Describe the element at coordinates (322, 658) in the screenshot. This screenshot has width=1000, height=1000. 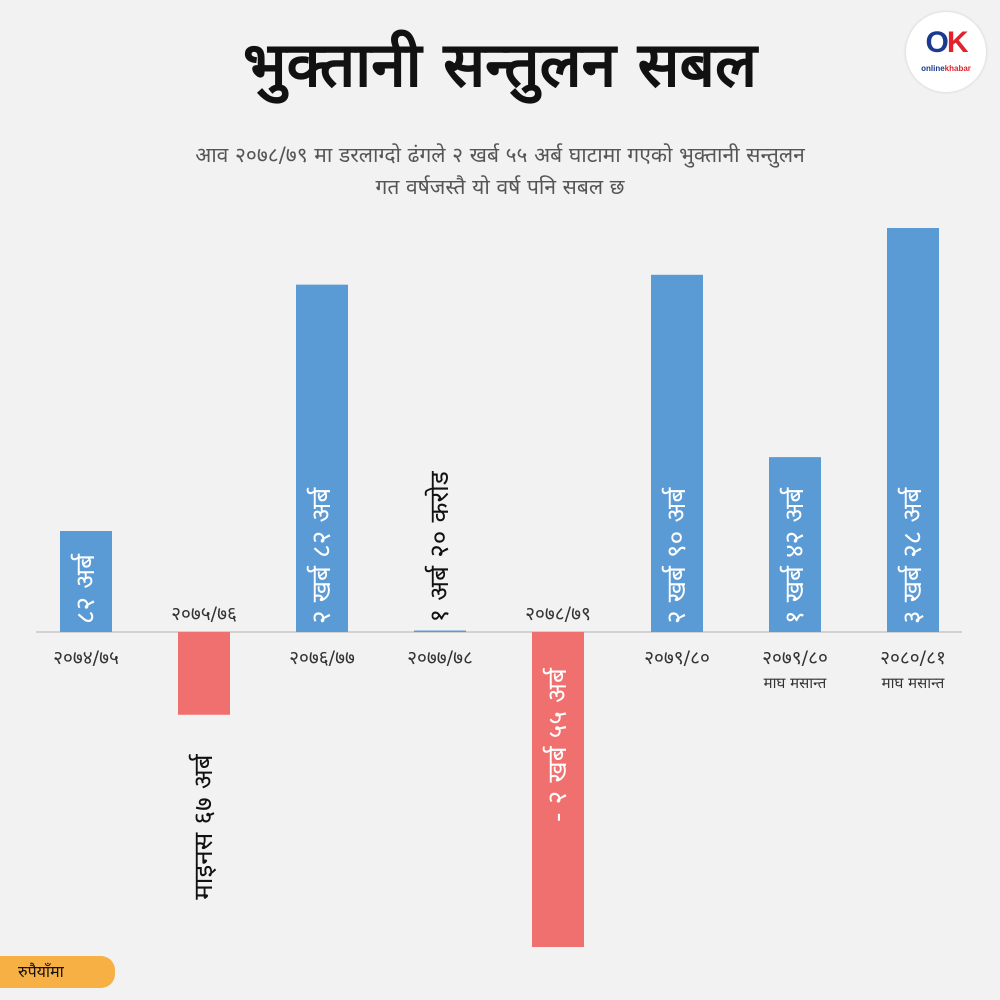
I see `category-label-3: २०७६/७७` at that location.